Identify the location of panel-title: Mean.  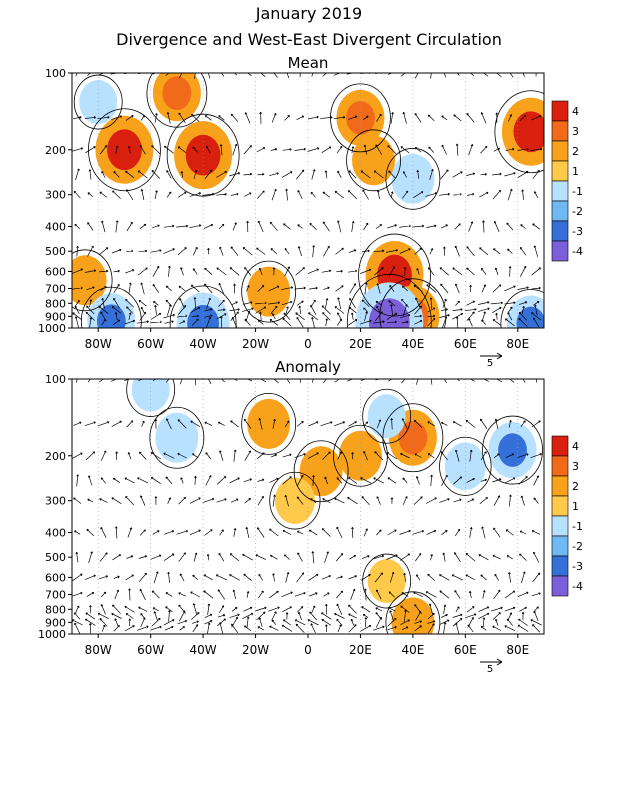
(308, 63).